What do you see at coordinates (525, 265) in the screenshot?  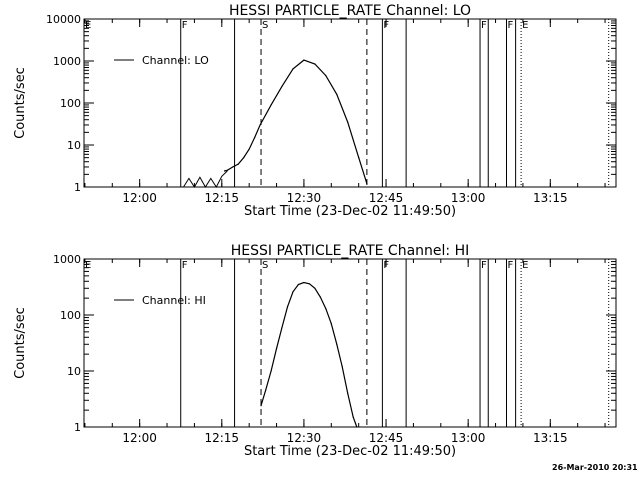 I see `chart-1-marker-label: E` at bounding box center [525, 265].